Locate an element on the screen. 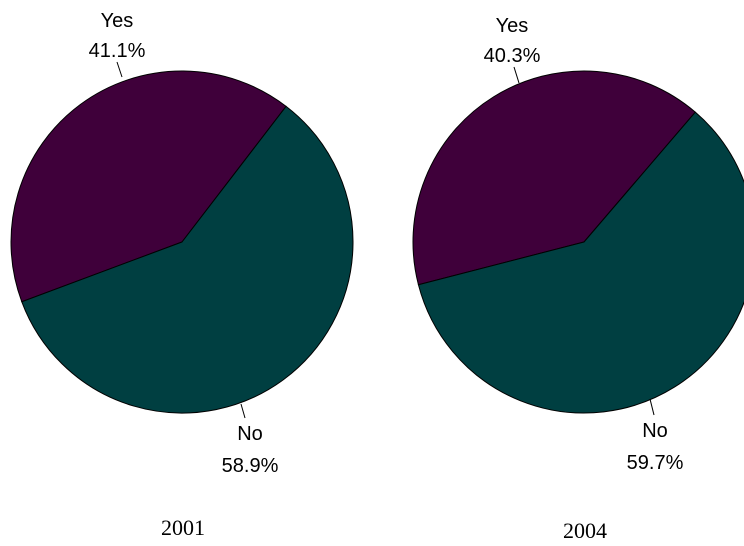 This screenshot has width=744, height=546. chart-title-2004: 2004 is located at coordinates (585, 530).